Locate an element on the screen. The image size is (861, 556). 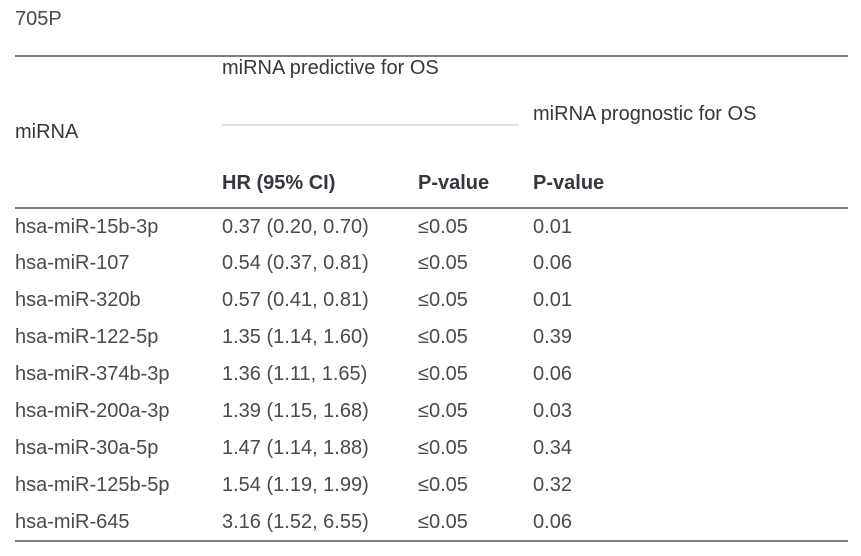
cell-hr-ci: 1.36 (1.11, 1.65) is located at coordinates (295, 374).